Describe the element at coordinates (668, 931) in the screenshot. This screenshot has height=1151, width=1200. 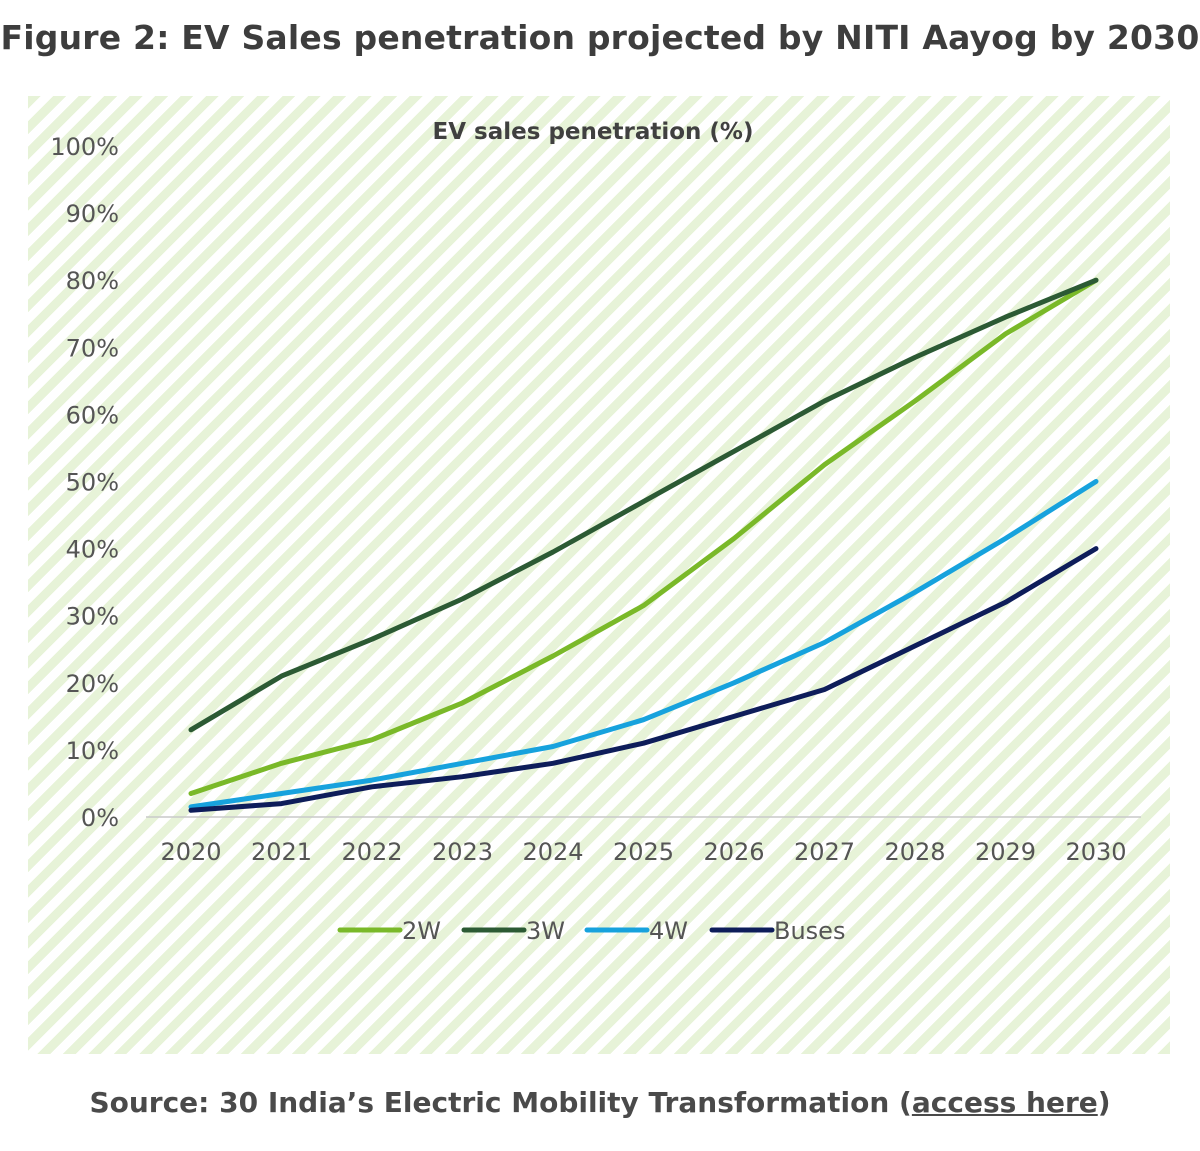
I see `legend-label-4w: 4W` at that location.